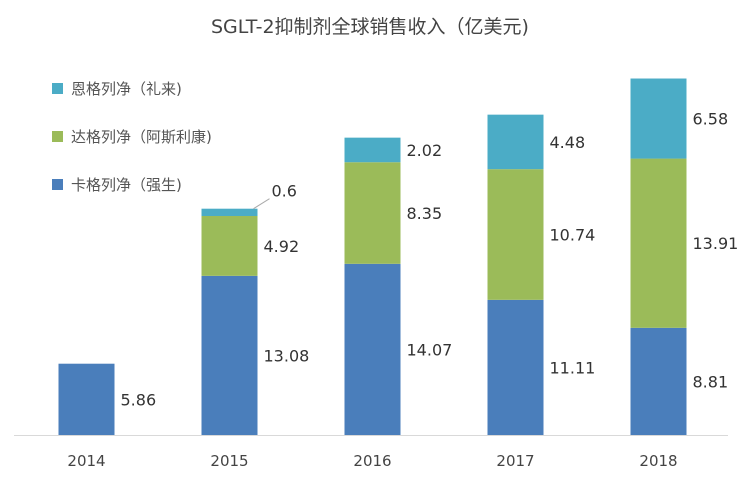  I want to click on legend-item-empagliflozin: 恩格列净（礼来), so click(117, 88).